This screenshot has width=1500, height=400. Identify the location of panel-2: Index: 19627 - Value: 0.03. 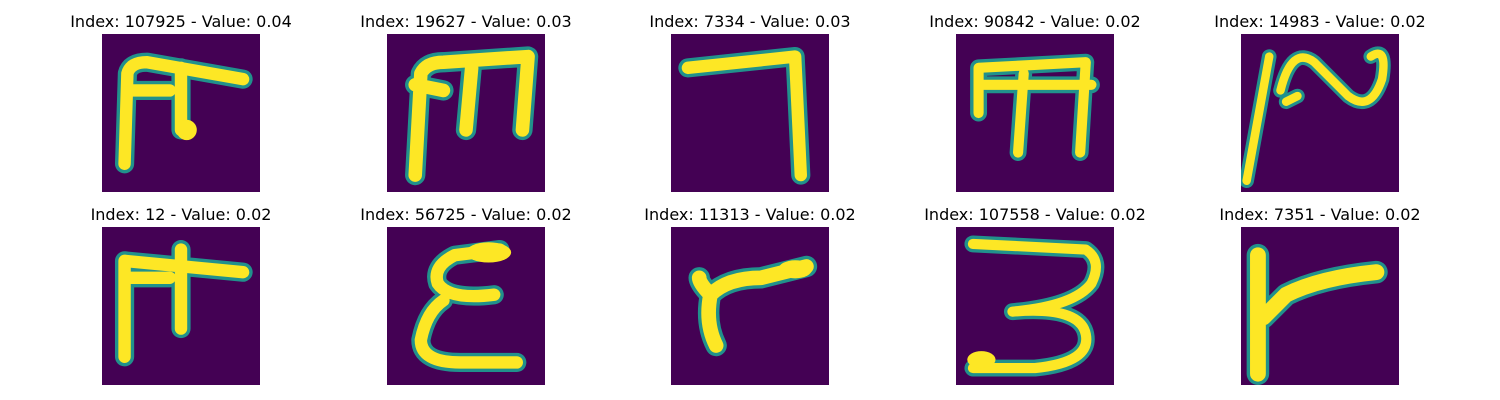
(466, 102).